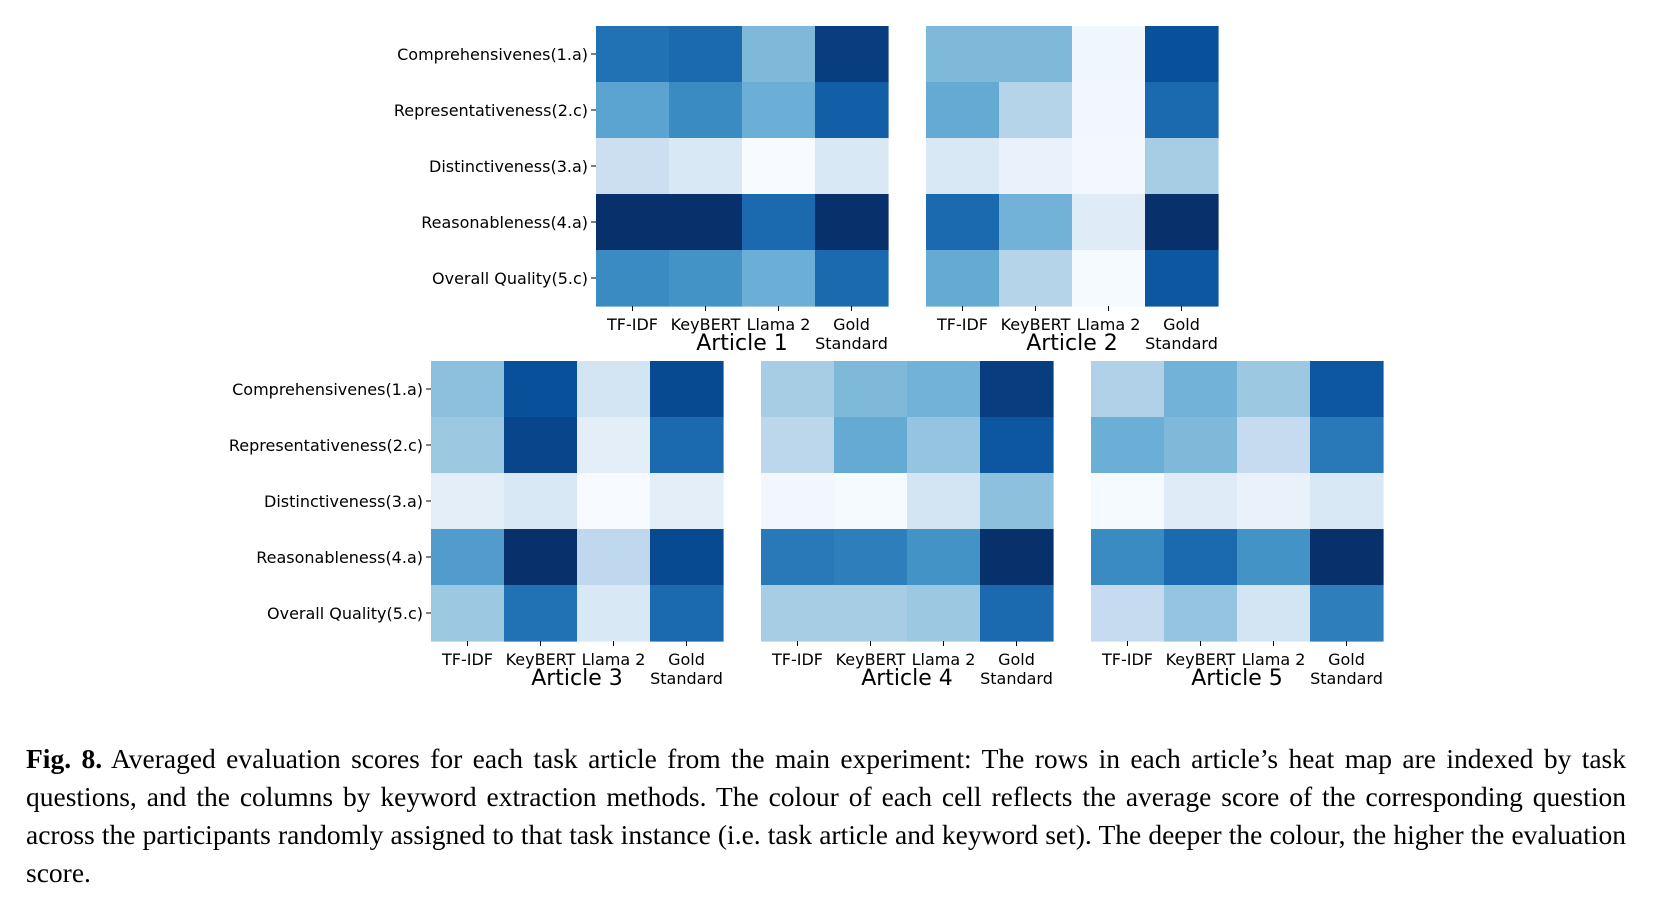 Image resolution: width=1653 pixels, height=910 pixels. I want to click on heatmap-cell-a2-r4-c3, so click(1109, 222).